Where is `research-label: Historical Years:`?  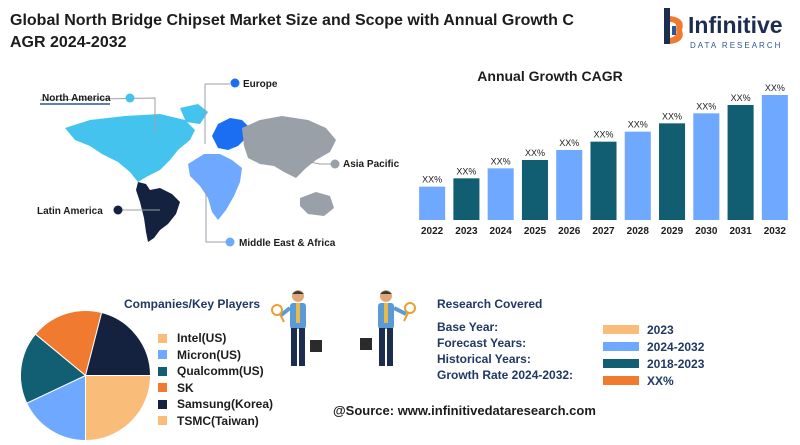
research-label: Historical Years: is located at coordinates (484, 359).